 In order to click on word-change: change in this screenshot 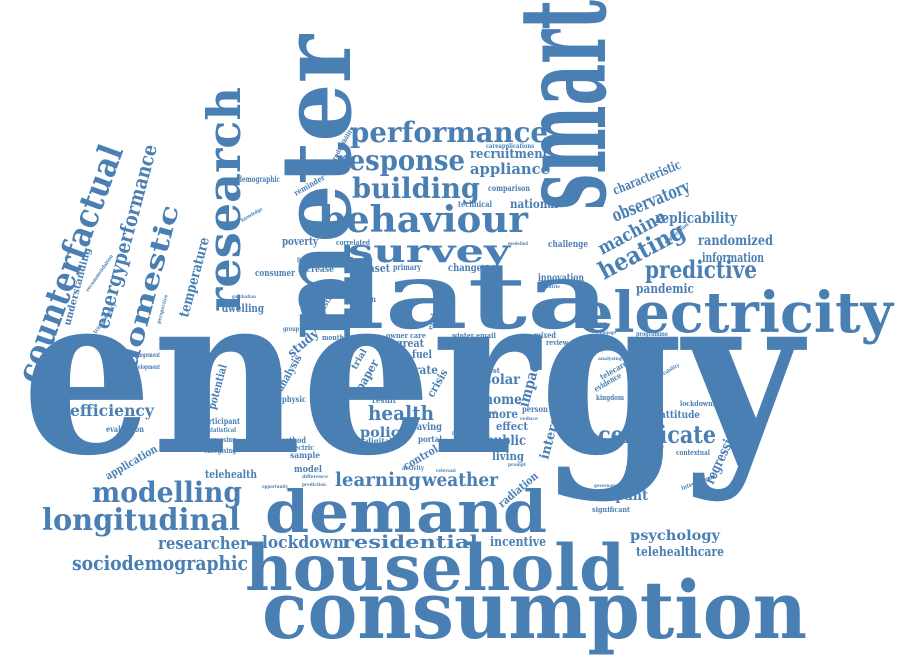, I will do `click(465, 268)`.